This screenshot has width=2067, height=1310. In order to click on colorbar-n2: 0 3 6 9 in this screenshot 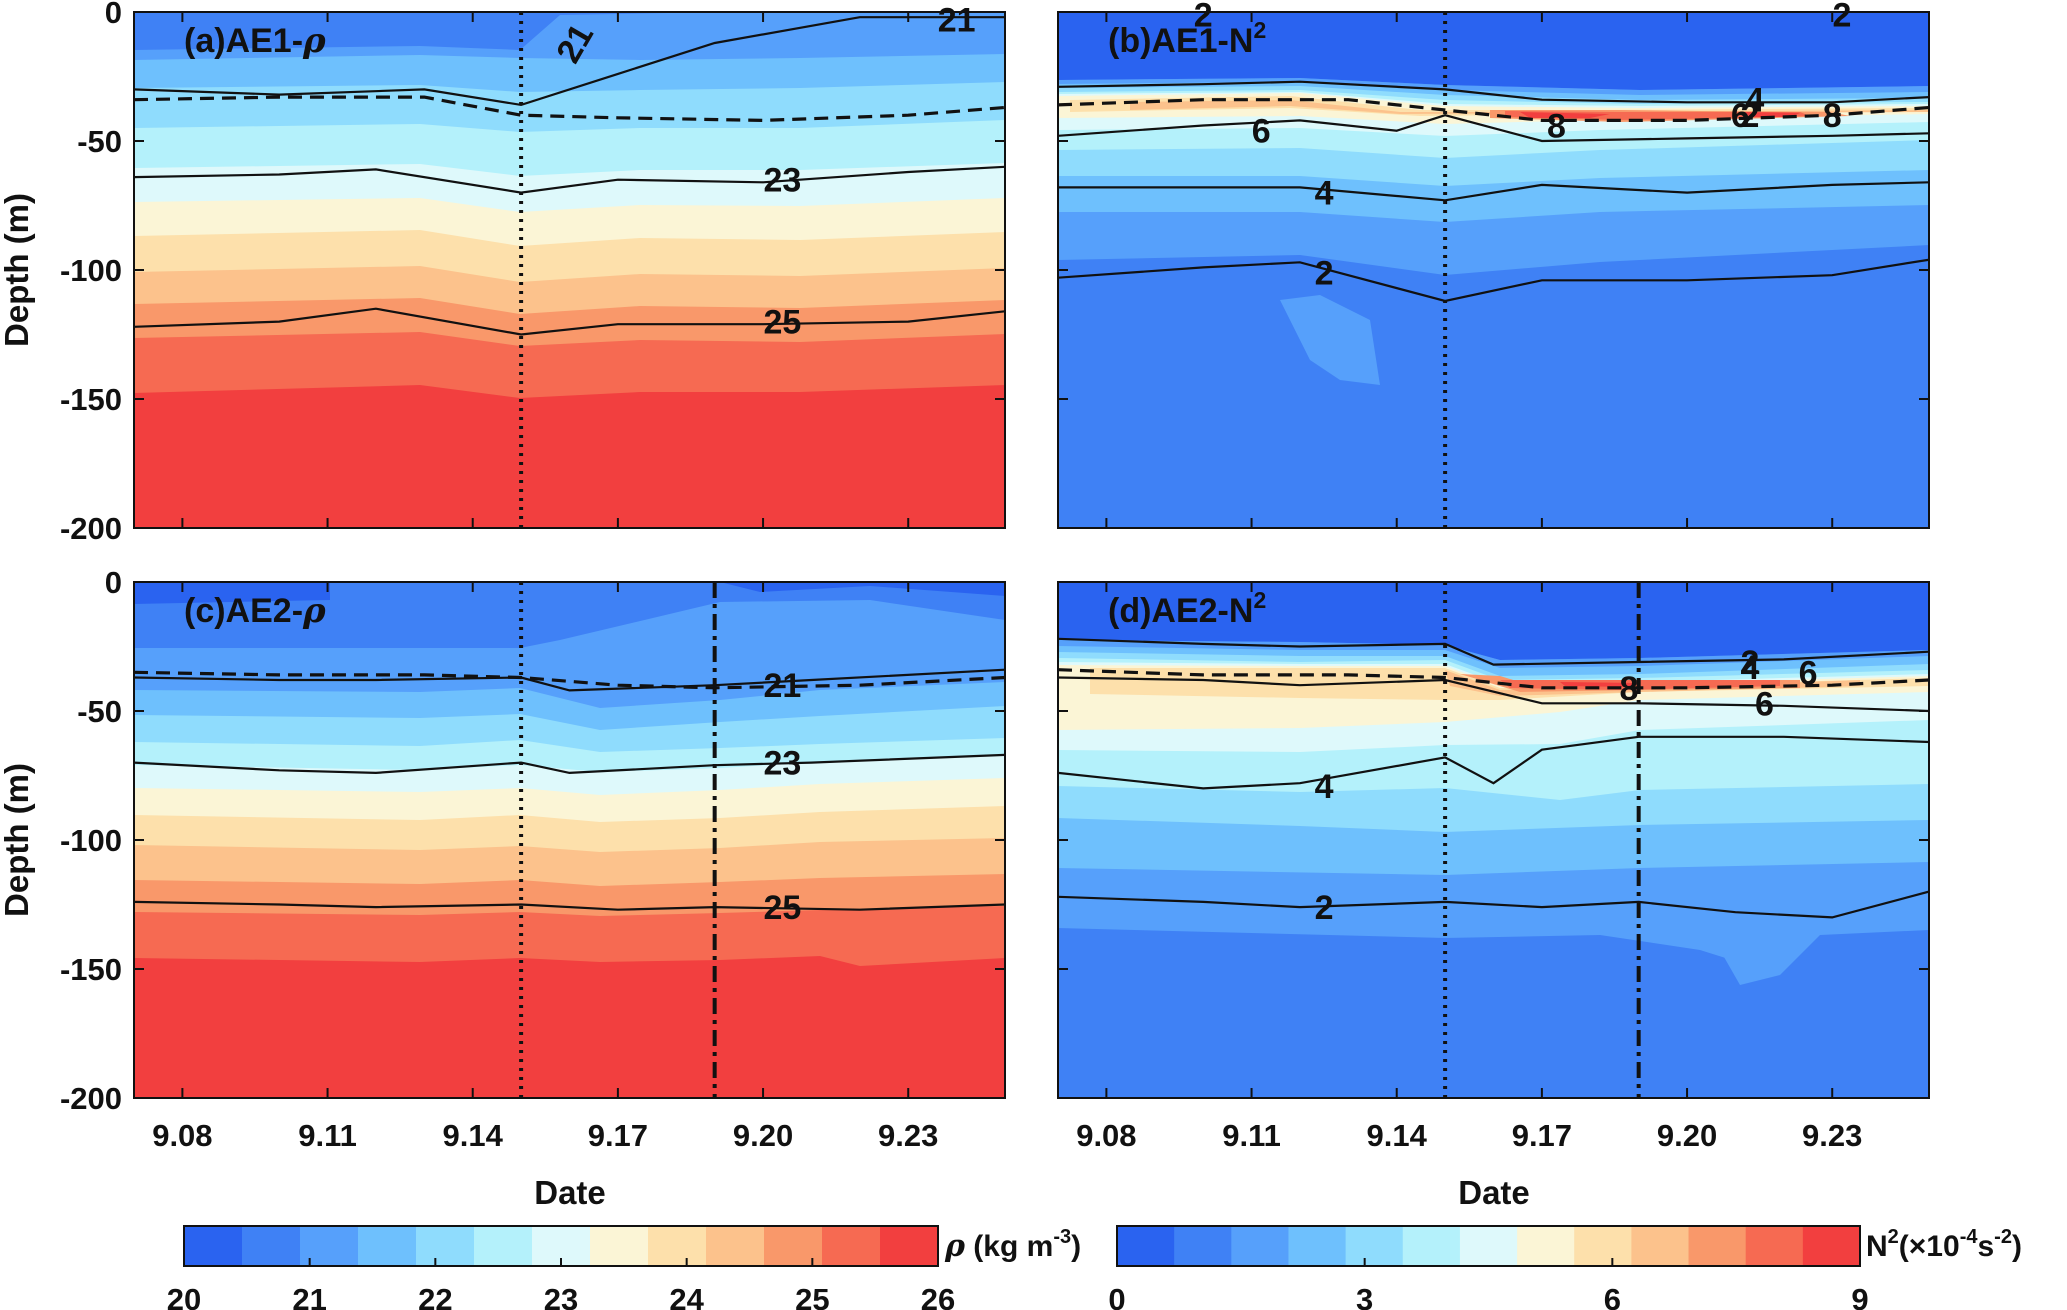, I will do `click(1488, 1267)`.